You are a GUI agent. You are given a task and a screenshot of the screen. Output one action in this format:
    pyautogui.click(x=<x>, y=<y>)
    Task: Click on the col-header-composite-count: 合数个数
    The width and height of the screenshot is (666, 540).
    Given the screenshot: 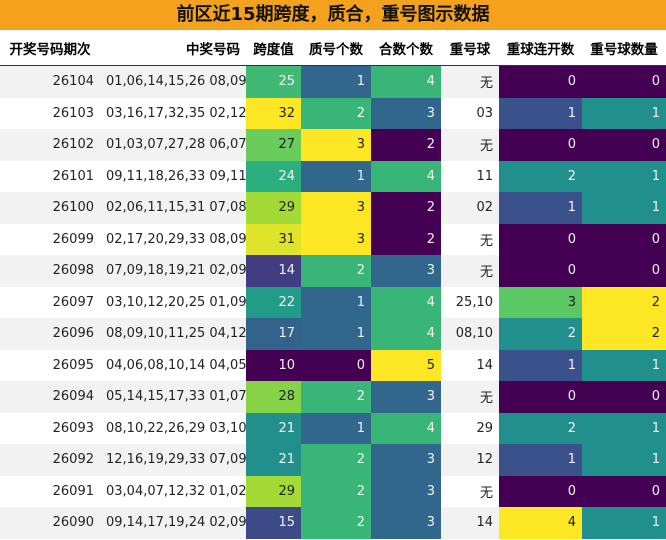 What is the action you would take?
    pyautogui.click(x=406, y=48)
    